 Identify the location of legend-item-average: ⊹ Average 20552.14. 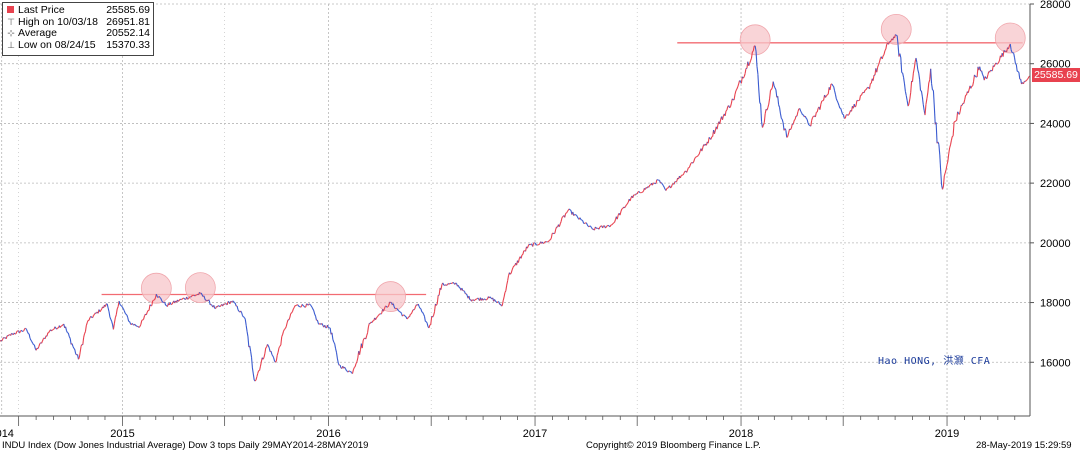
(78, 34).